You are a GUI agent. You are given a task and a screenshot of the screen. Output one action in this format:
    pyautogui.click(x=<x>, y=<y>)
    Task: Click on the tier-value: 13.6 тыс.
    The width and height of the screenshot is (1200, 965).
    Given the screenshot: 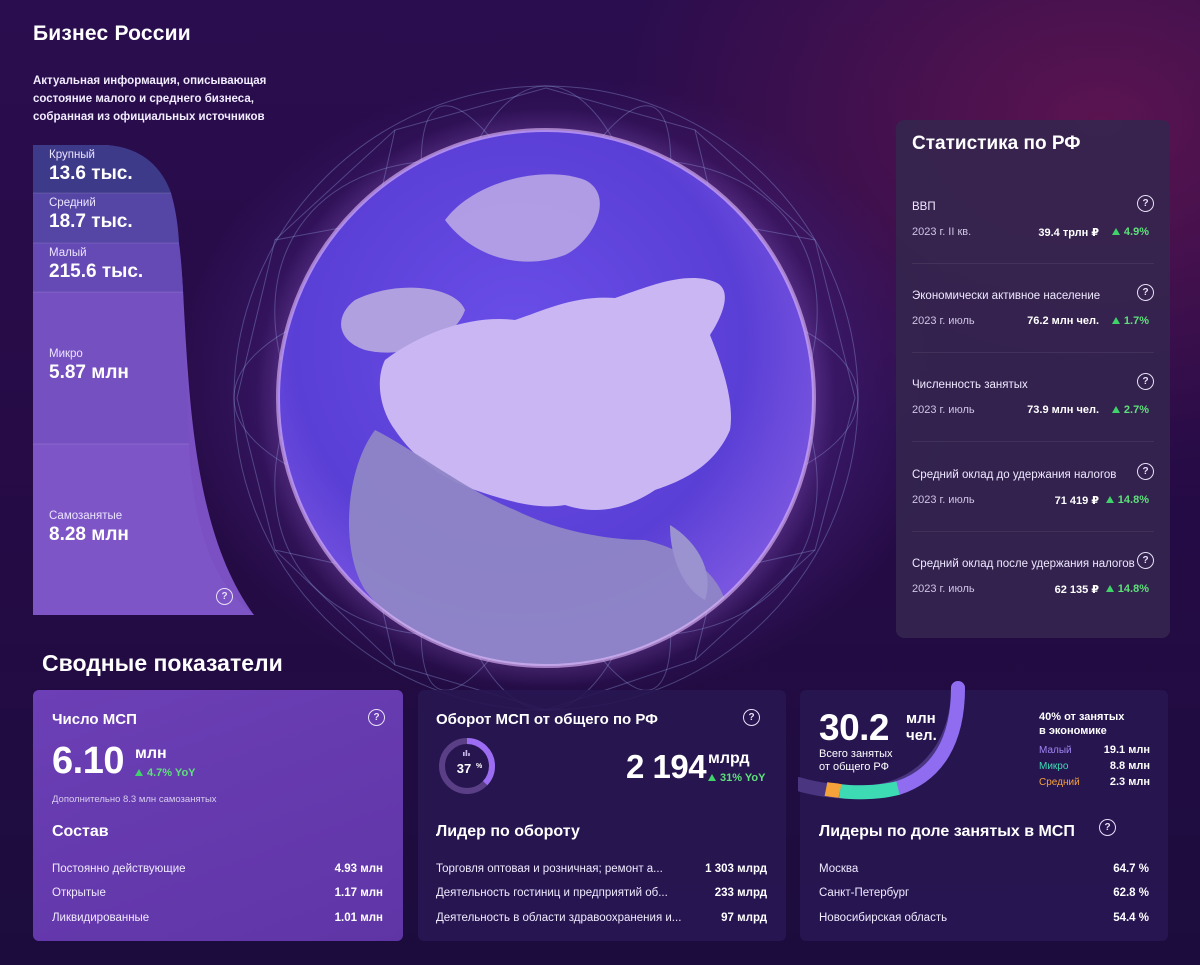 What is the action you would take?
    pyautogui.click(x=91, y=173)
    